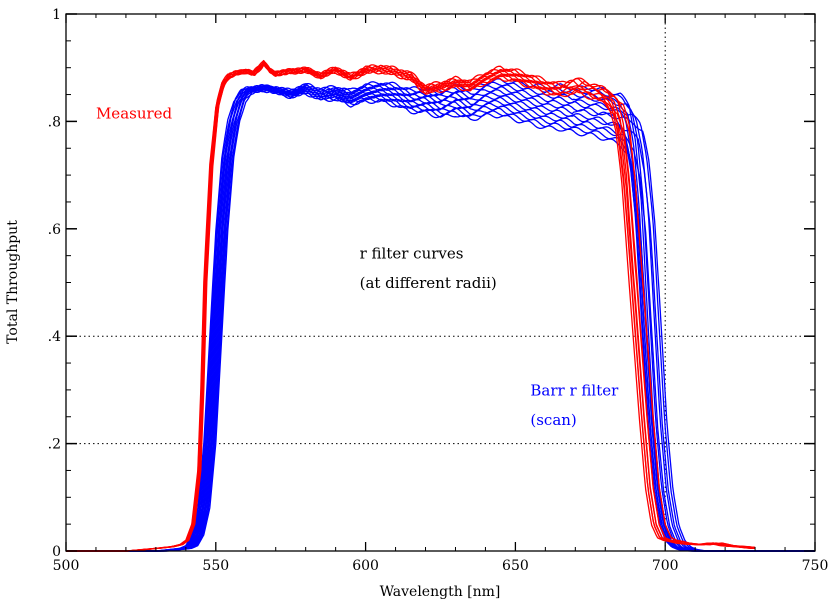  What do you see at coordinates (54, 230) in the screenshot?
I see `y-tick-label-3: .6` at bounding box center [54, 230].